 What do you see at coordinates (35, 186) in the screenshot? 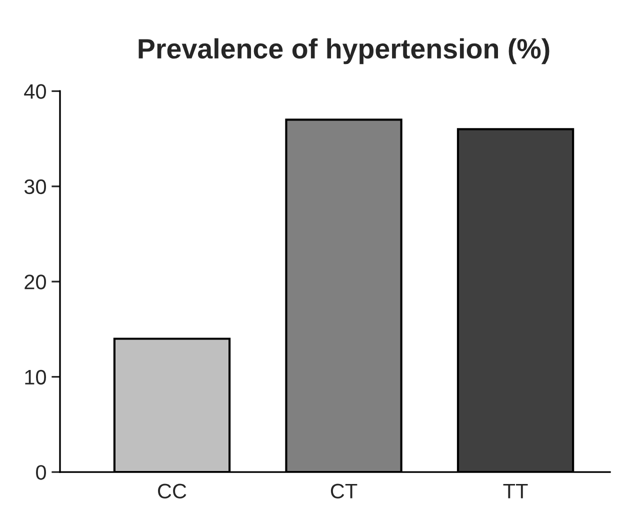
I see `y-tick-label: 30` at bounding box center [35, 186].